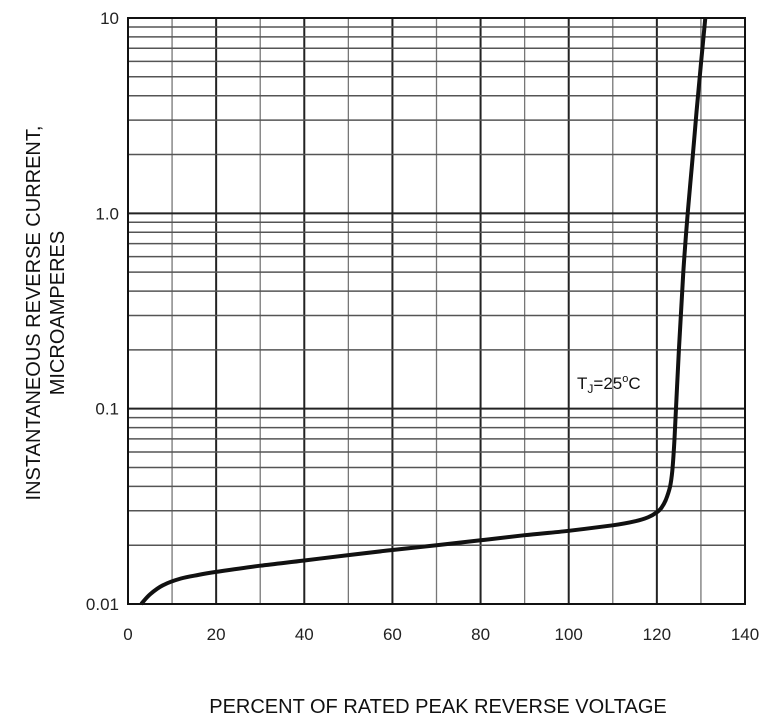 This screenshot has width=767, height=717. What do you see at coordinates (107, 213) in the screenshot?
I see `y-tick-label: 1.0` at bounding box center [107, 213].